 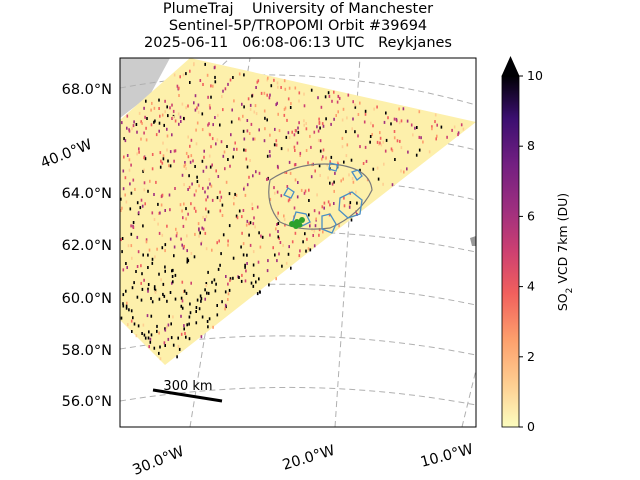 I want to click on title-line-1: PlumeTraj University of Manchester, so click(x=298, y=9).